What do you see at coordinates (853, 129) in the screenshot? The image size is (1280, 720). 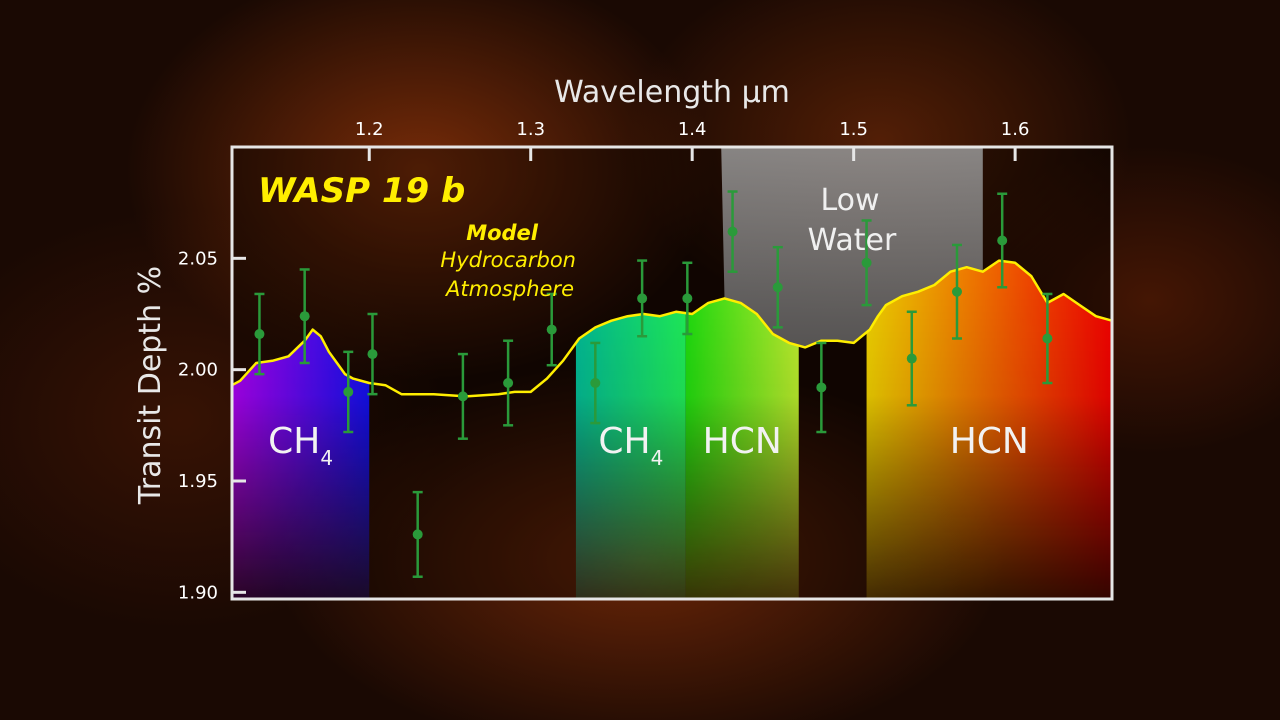 I see `x-tick-label: 1.5` at bounding box center [853, 129].